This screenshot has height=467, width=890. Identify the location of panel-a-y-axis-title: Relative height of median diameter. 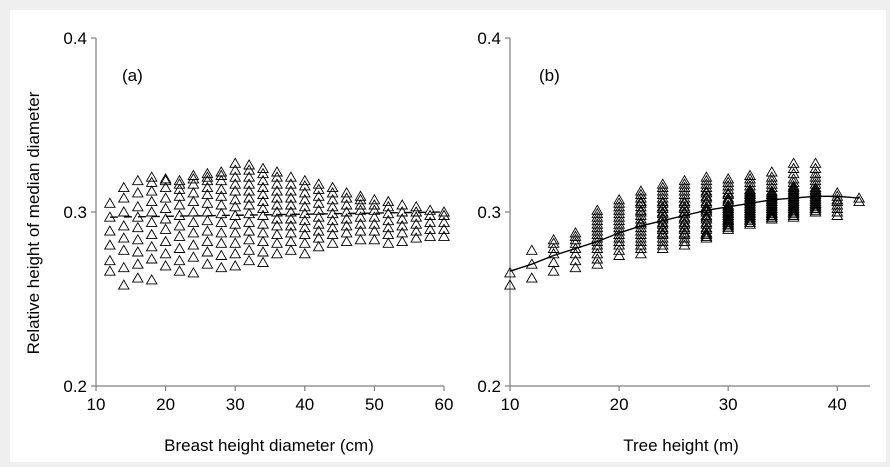
(33, 223).